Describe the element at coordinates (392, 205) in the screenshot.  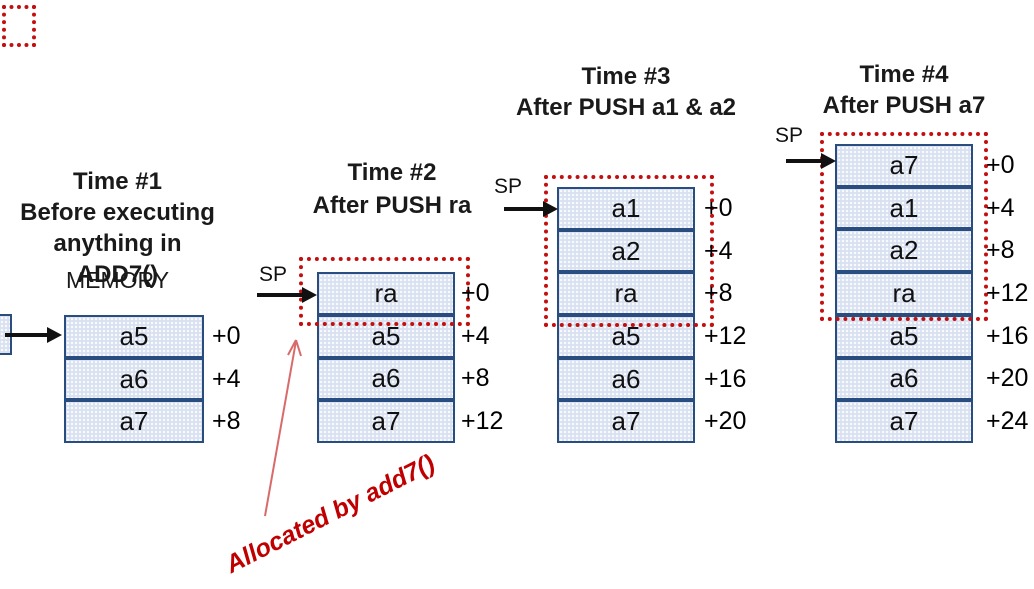
I see `column-title-line: After PUSH ra` at that location.